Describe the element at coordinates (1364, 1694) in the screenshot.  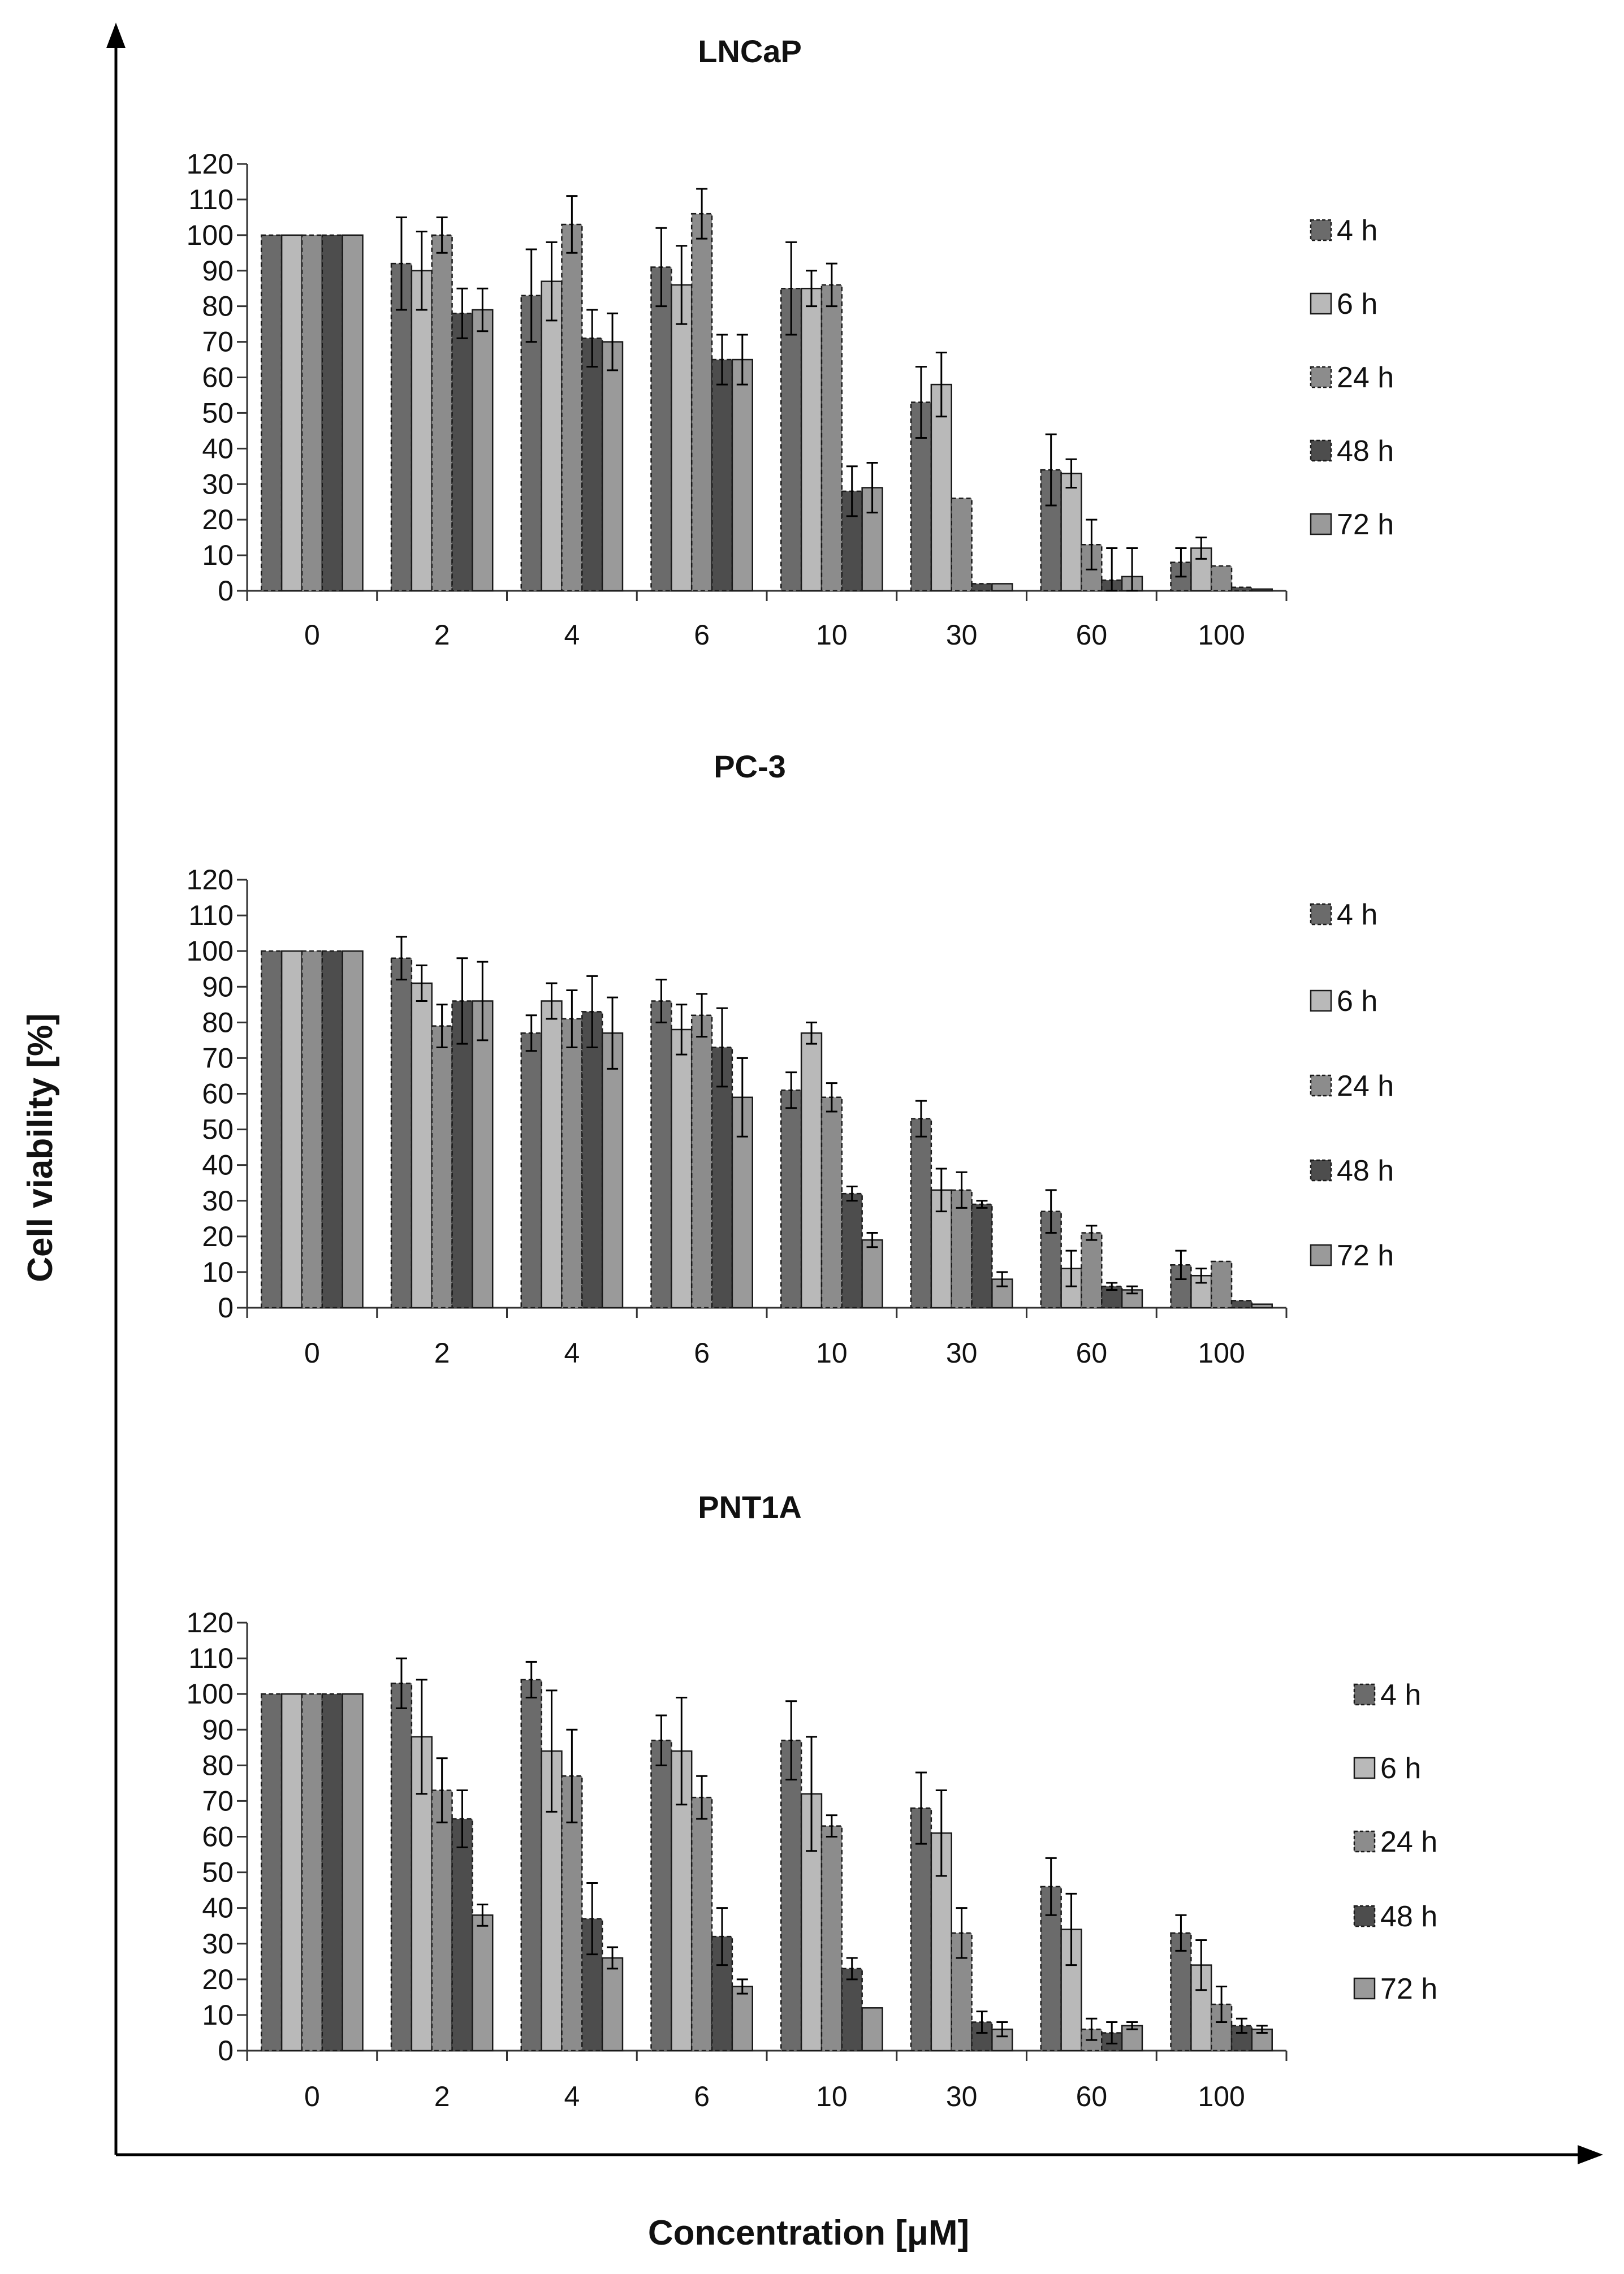
I see `legend-swatch-4h` at that location.